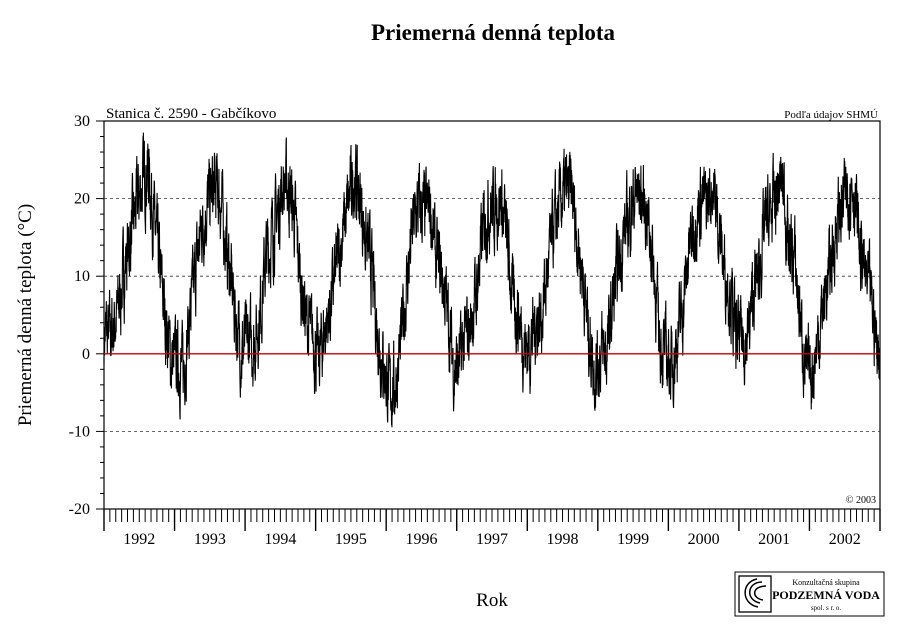  I want to click on logo-line1: Konzultačná skupina, so click(826, 582).